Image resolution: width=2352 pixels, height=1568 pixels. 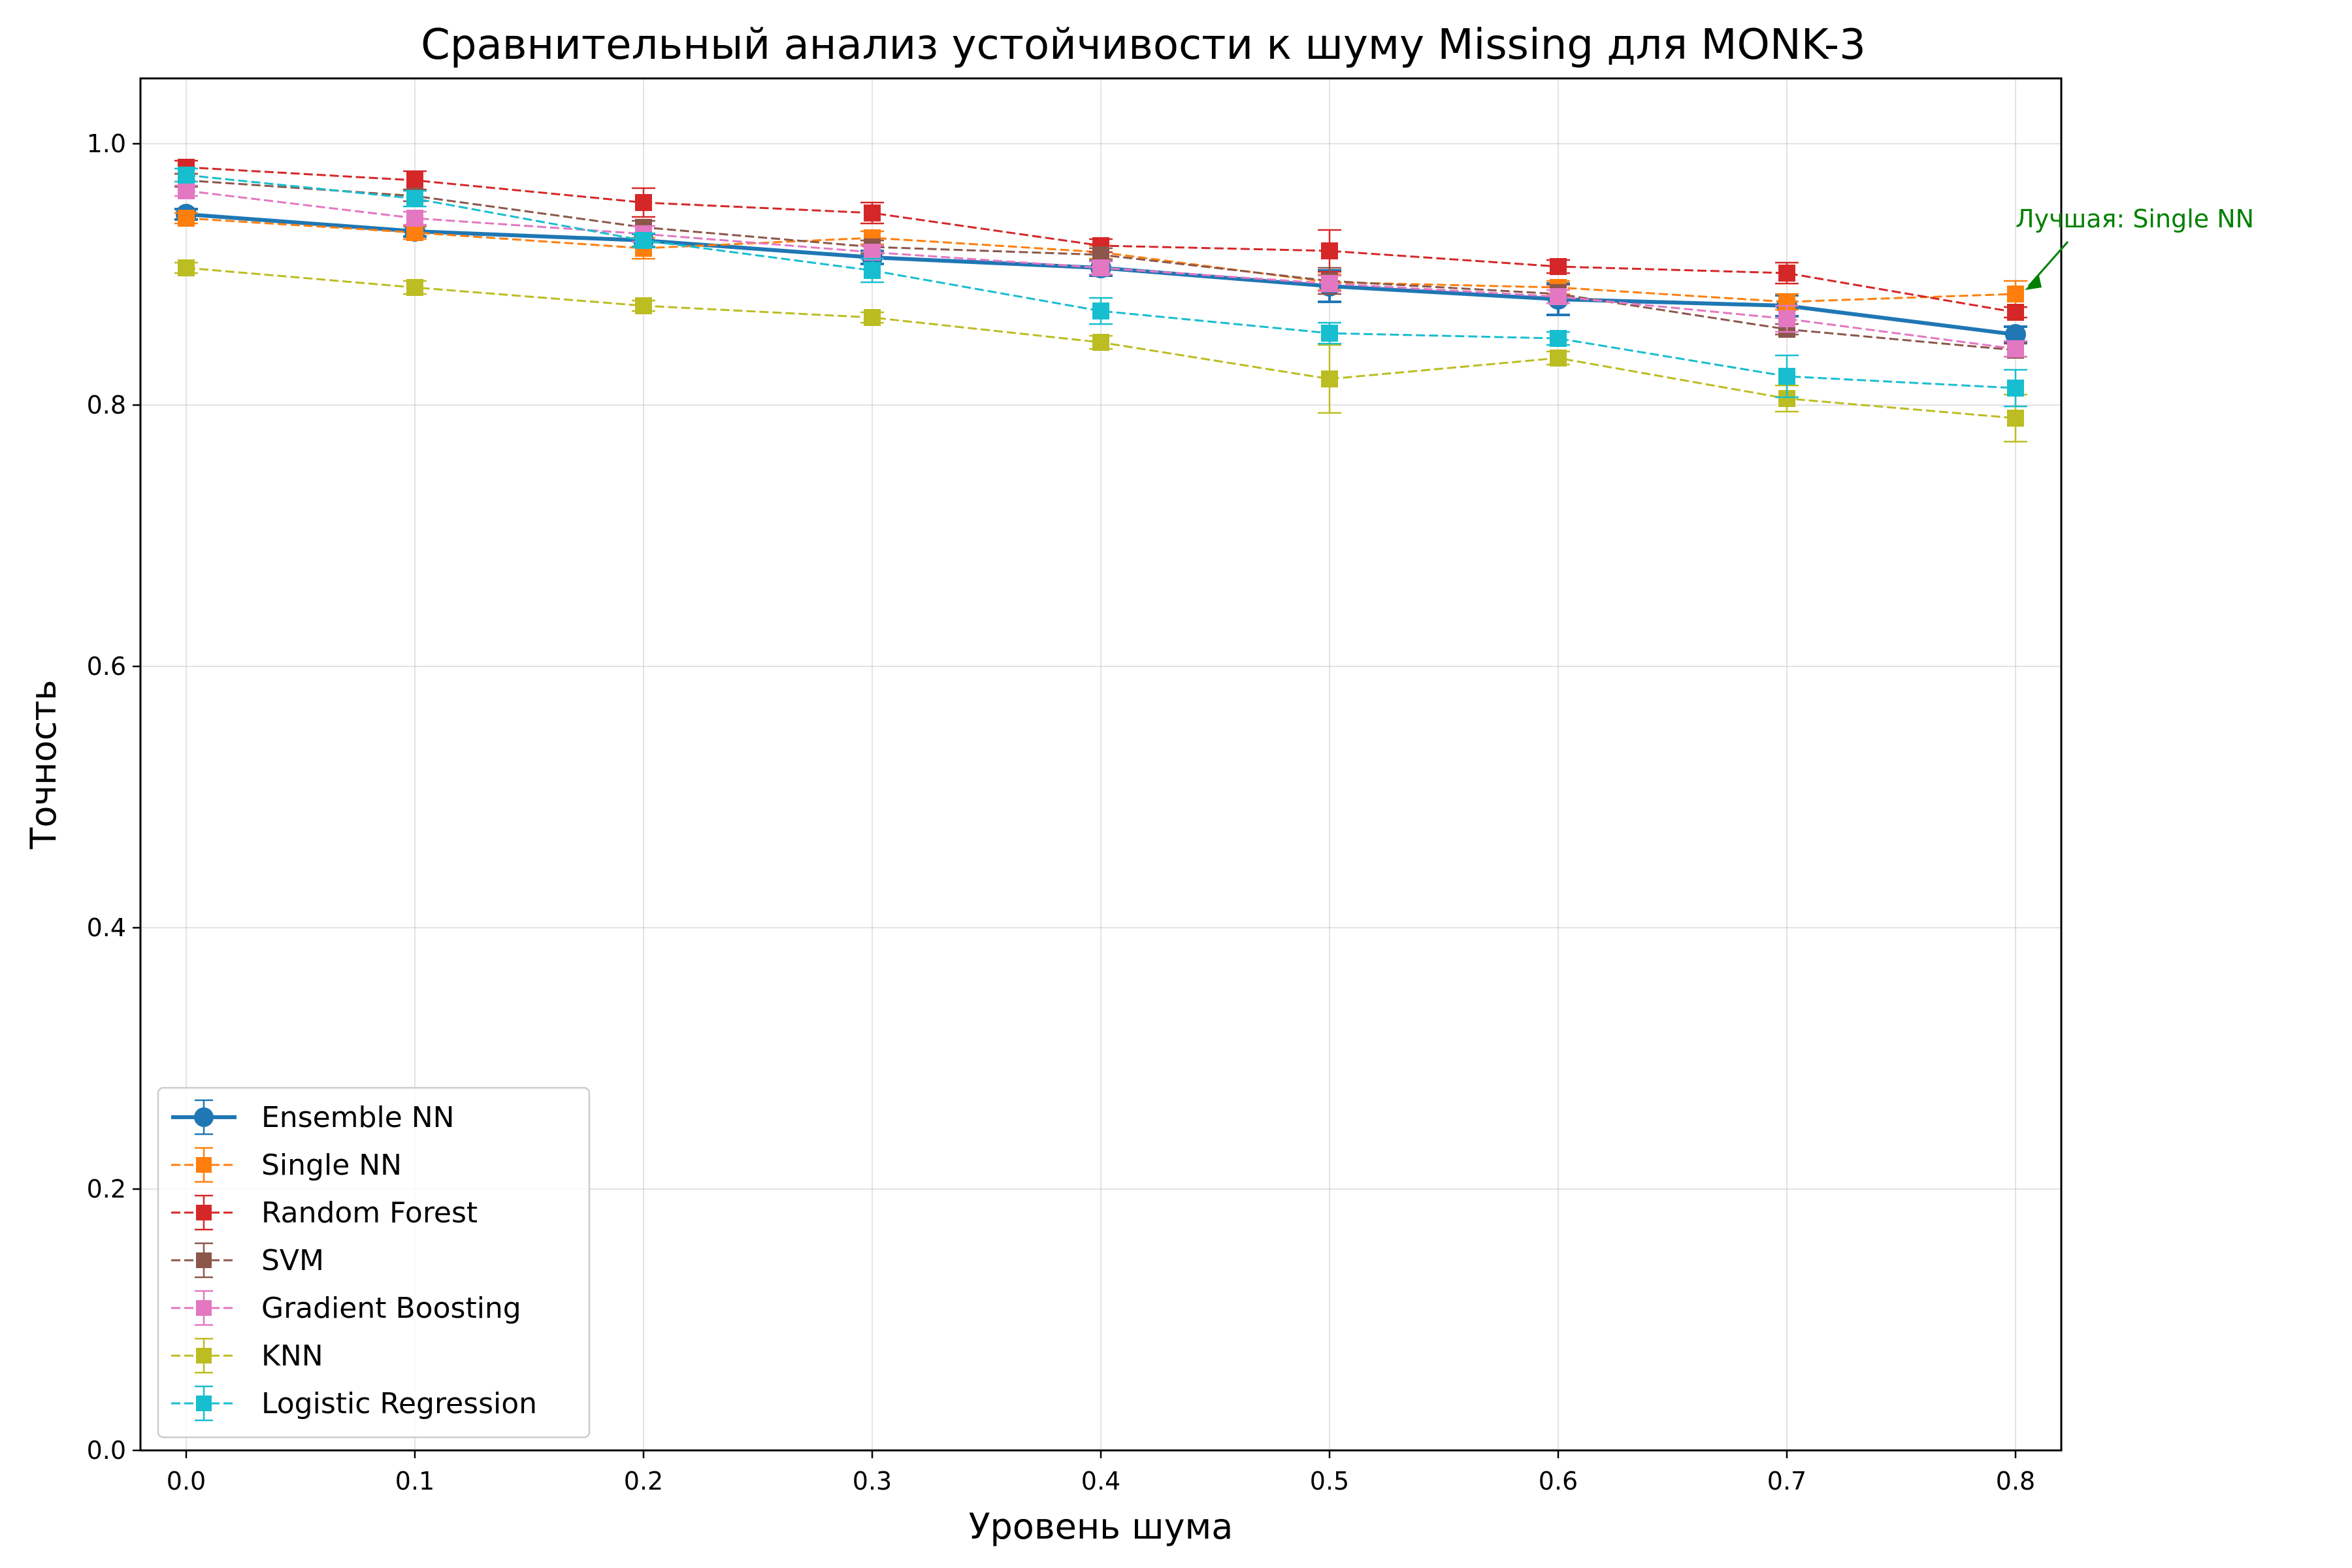 I want to click on y-tick-label: 0.4, so click(x=106, y=927).